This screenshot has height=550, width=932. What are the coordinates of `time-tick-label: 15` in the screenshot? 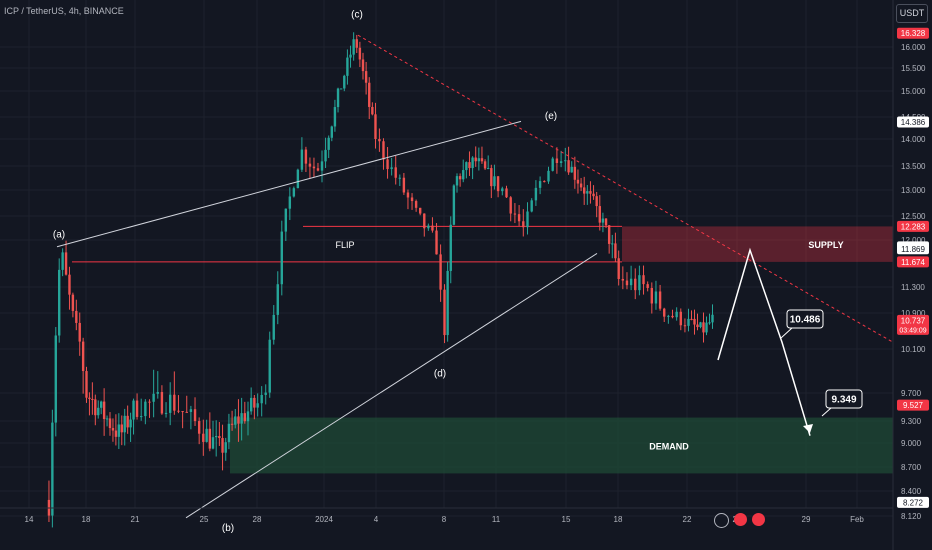 It's located at (566, 519).